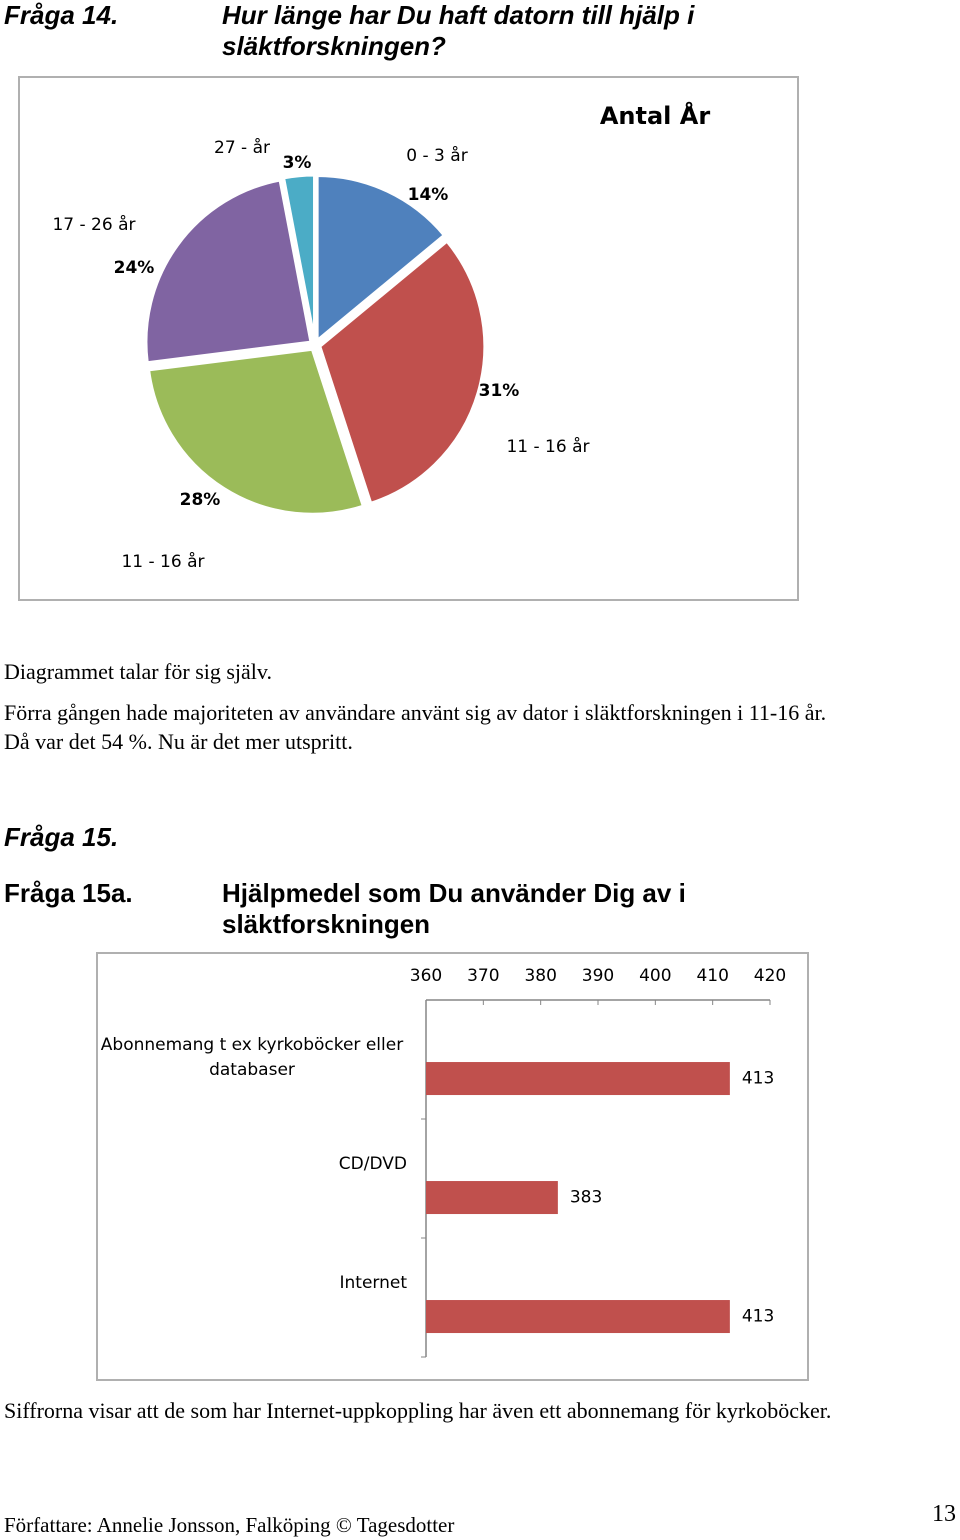  I want to click on slice-value-label: 28%, so click(200, 500).